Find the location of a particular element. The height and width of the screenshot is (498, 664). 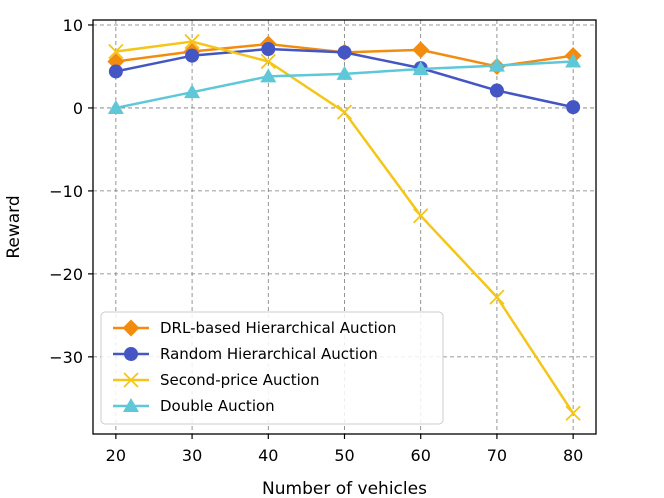

x-tick-label: 50 is located at coordinates (344, 455).